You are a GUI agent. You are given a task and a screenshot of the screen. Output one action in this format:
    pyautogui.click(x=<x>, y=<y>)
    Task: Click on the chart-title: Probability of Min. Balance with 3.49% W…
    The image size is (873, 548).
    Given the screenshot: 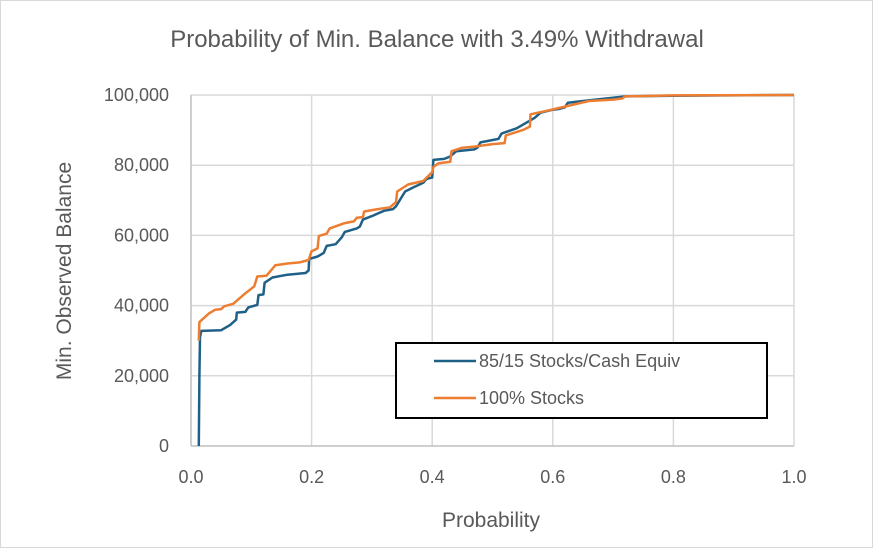 What is the action you would take?
    pyautogui.click(x=437, y=39)
    